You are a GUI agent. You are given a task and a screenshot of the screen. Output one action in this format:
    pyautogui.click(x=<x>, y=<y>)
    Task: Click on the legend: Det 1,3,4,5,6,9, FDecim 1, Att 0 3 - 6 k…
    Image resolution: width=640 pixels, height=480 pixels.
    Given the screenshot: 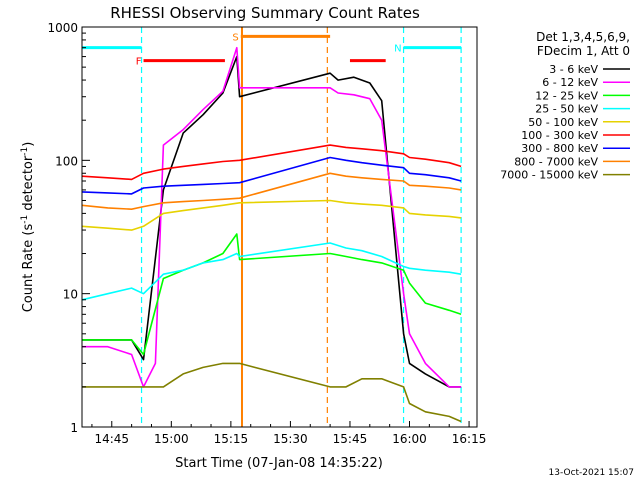 What is the action you would take?
    pyautogui.click(x=565, y=106)
    